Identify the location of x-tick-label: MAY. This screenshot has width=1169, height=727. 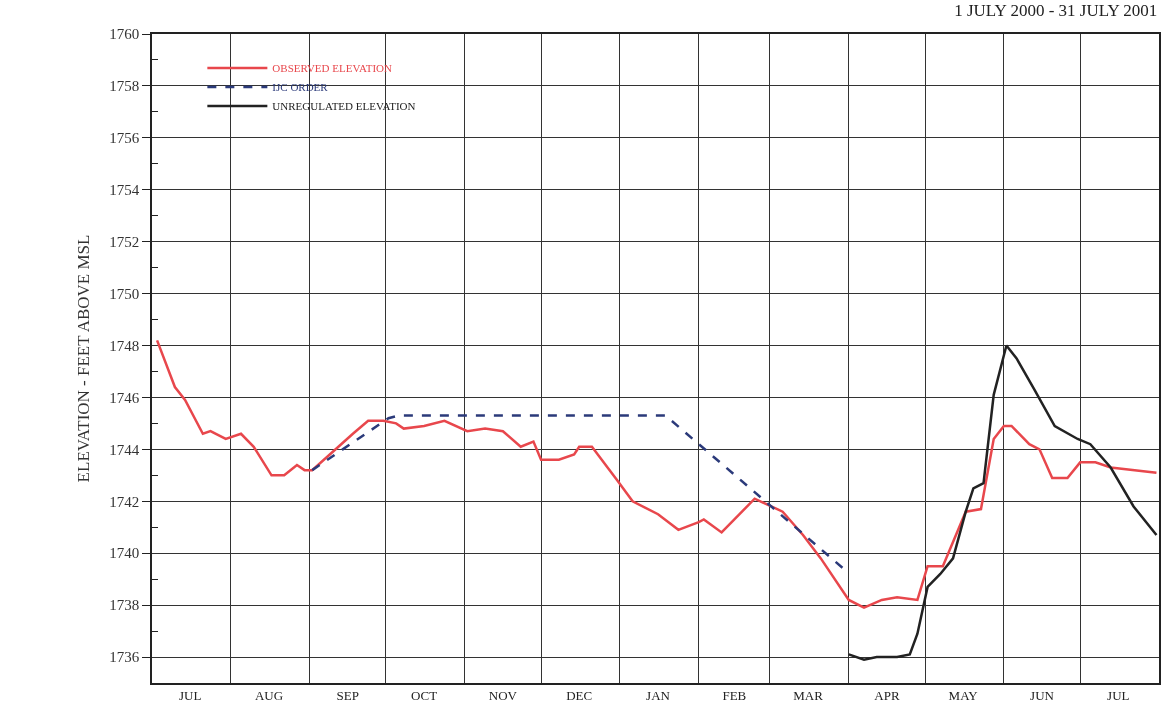
(963, 696).